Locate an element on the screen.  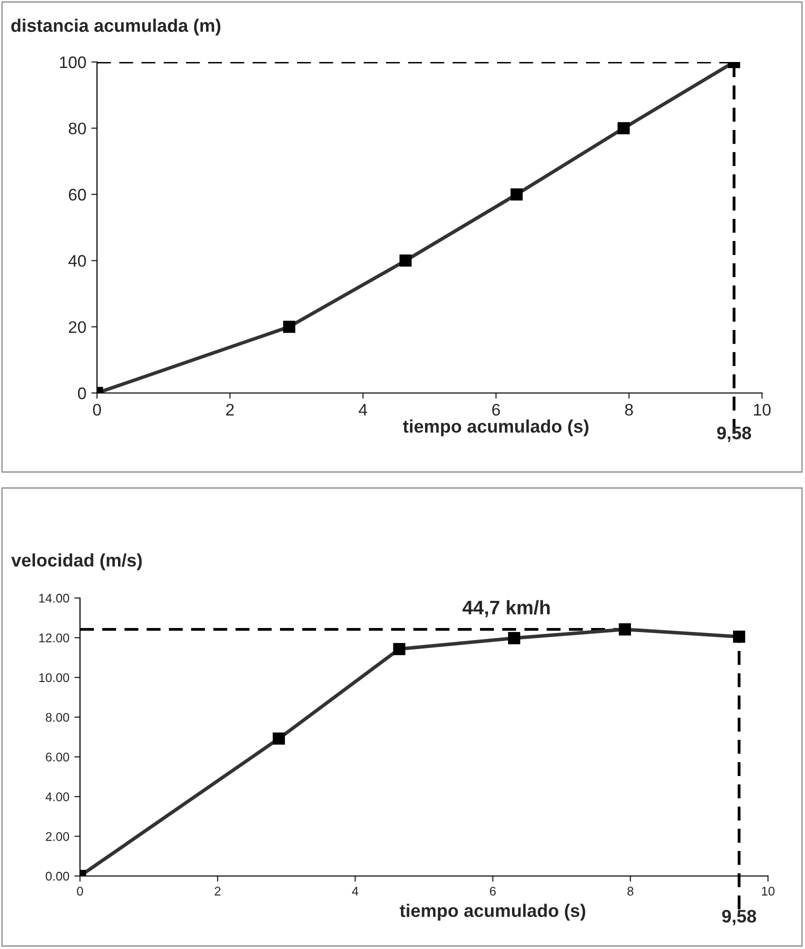
y-tick-label: 20 is located at coordinates (77, 327).